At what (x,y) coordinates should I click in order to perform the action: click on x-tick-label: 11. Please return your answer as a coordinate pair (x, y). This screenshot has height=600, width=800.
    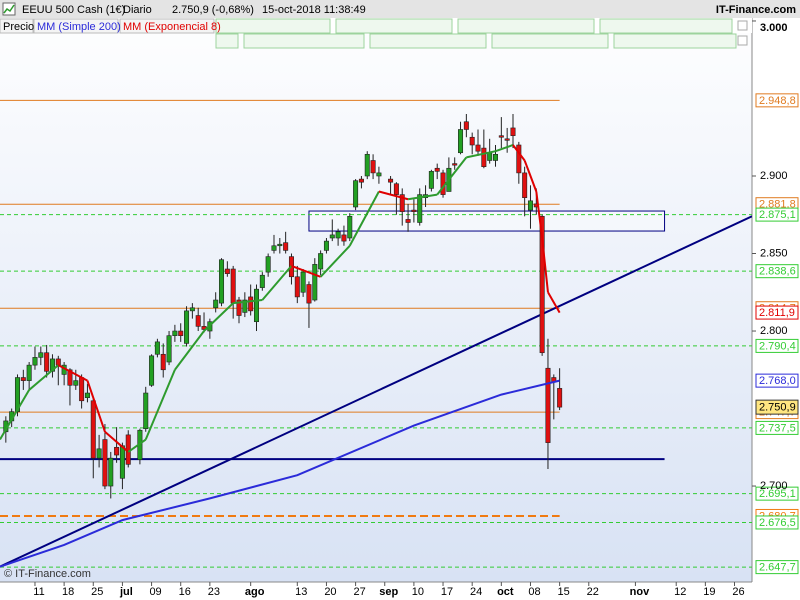
    Looking at the image, I should click on (38, 592).